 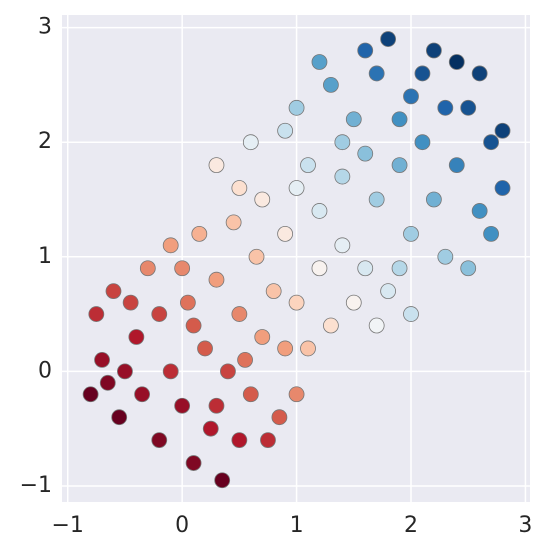 What do you see at coordinates (182, 525) in the screenshot?
I see `x-tick-label: 0` at bounding box center [182, 525].